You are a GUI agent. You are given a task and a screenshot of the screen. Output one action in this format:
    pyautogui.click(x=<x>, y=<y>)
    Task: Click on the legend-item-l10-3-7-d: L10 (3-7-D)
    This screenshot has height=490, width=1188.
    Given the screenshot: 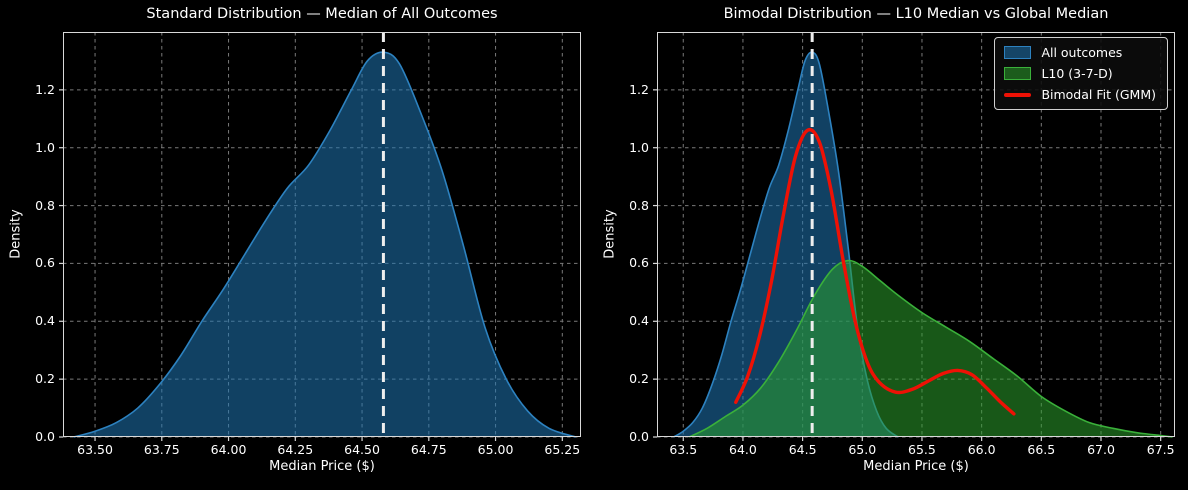 What is the action you would take?
    pyautogui.click(x=1080, y=73)
    